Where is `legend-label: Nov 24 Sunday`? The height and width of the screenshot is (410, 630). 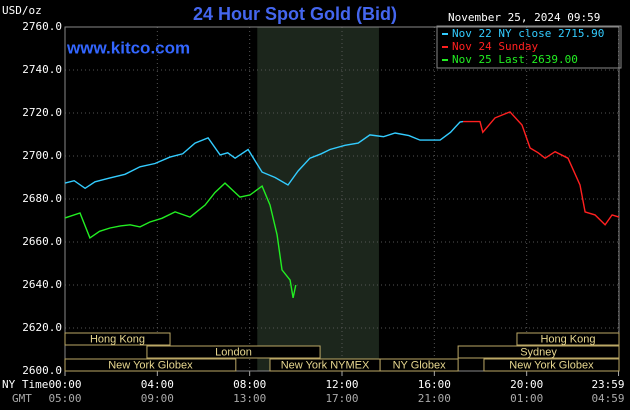 legend-label: Nov 24 Sunday is located at coordinates (495, 46).